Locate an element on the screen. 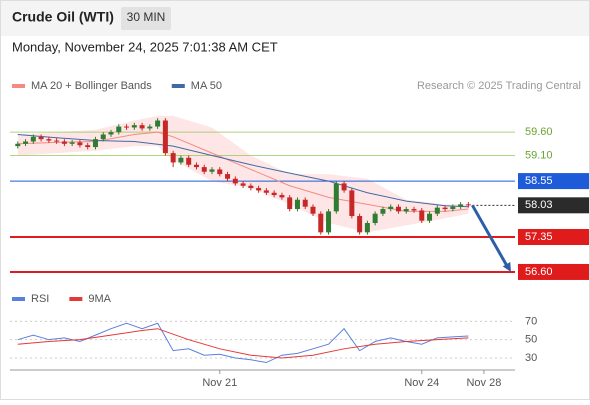 This screenshot has height=405, width=590. legend-label: RSI is located at coordinates (40, 299).